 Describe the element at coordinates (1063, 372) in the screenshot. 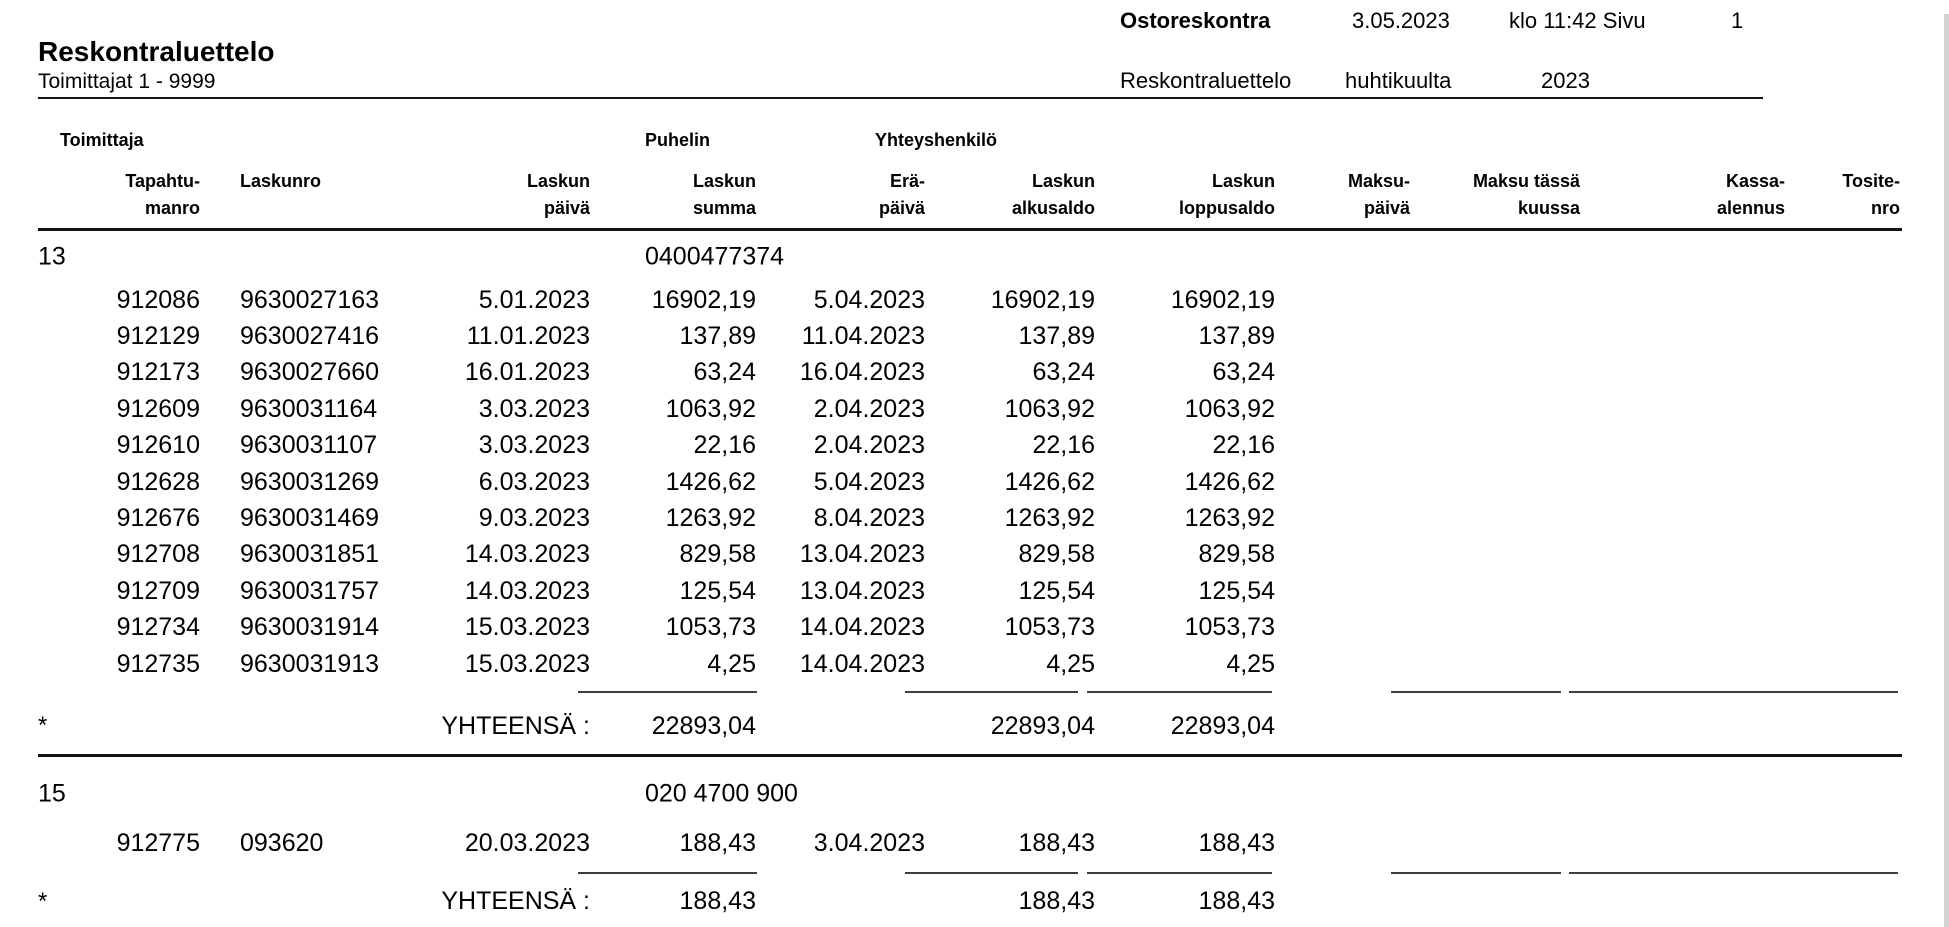

I see `cell-laskun-alkusaldo: 63,24` at that location.